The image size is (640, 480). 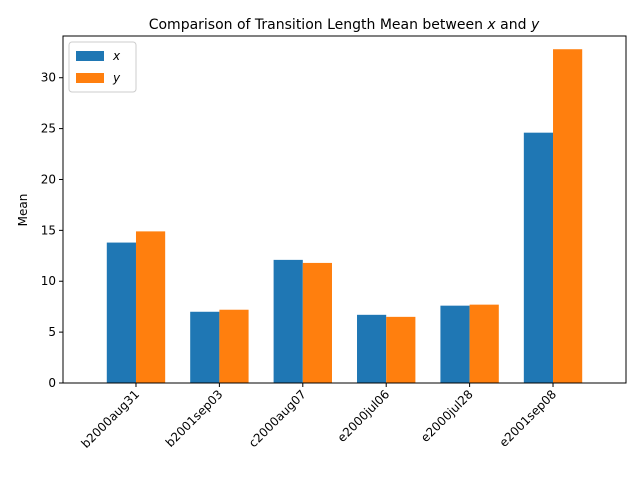 What do you see at coordinates (317, 322) in the screenshot?
I see `bar-y-c2000aug07` at bounding box center [317, 322].